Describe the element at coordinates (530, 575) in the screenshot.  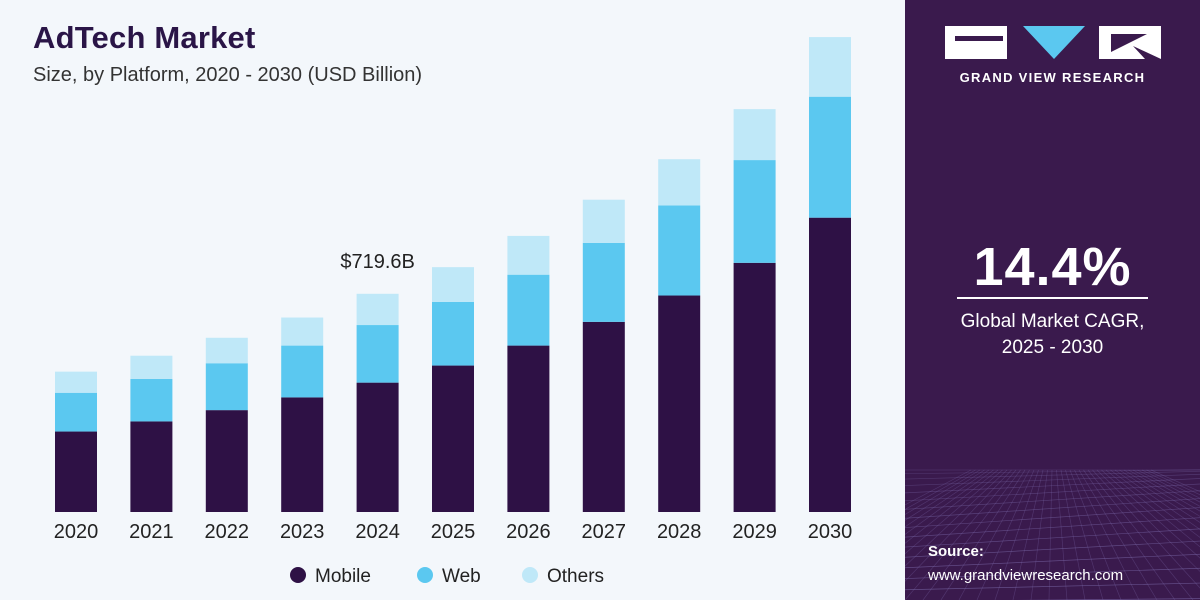
I see `legend-marker-others` at that location.